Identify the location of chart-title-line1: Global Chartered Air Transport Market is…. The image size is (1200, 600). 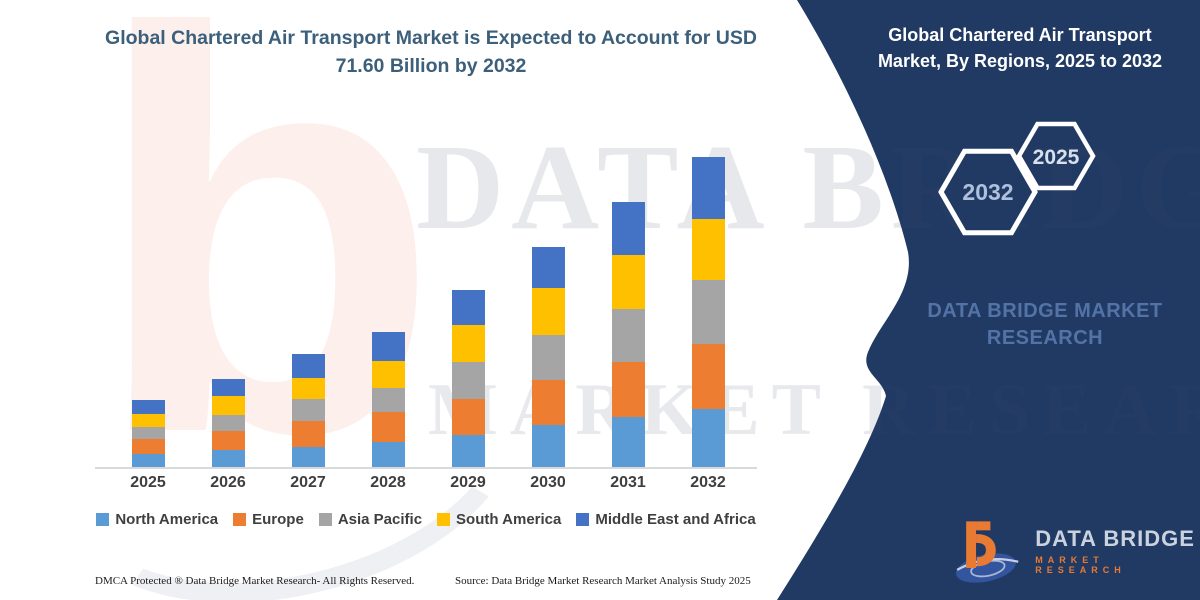
(431, 38).